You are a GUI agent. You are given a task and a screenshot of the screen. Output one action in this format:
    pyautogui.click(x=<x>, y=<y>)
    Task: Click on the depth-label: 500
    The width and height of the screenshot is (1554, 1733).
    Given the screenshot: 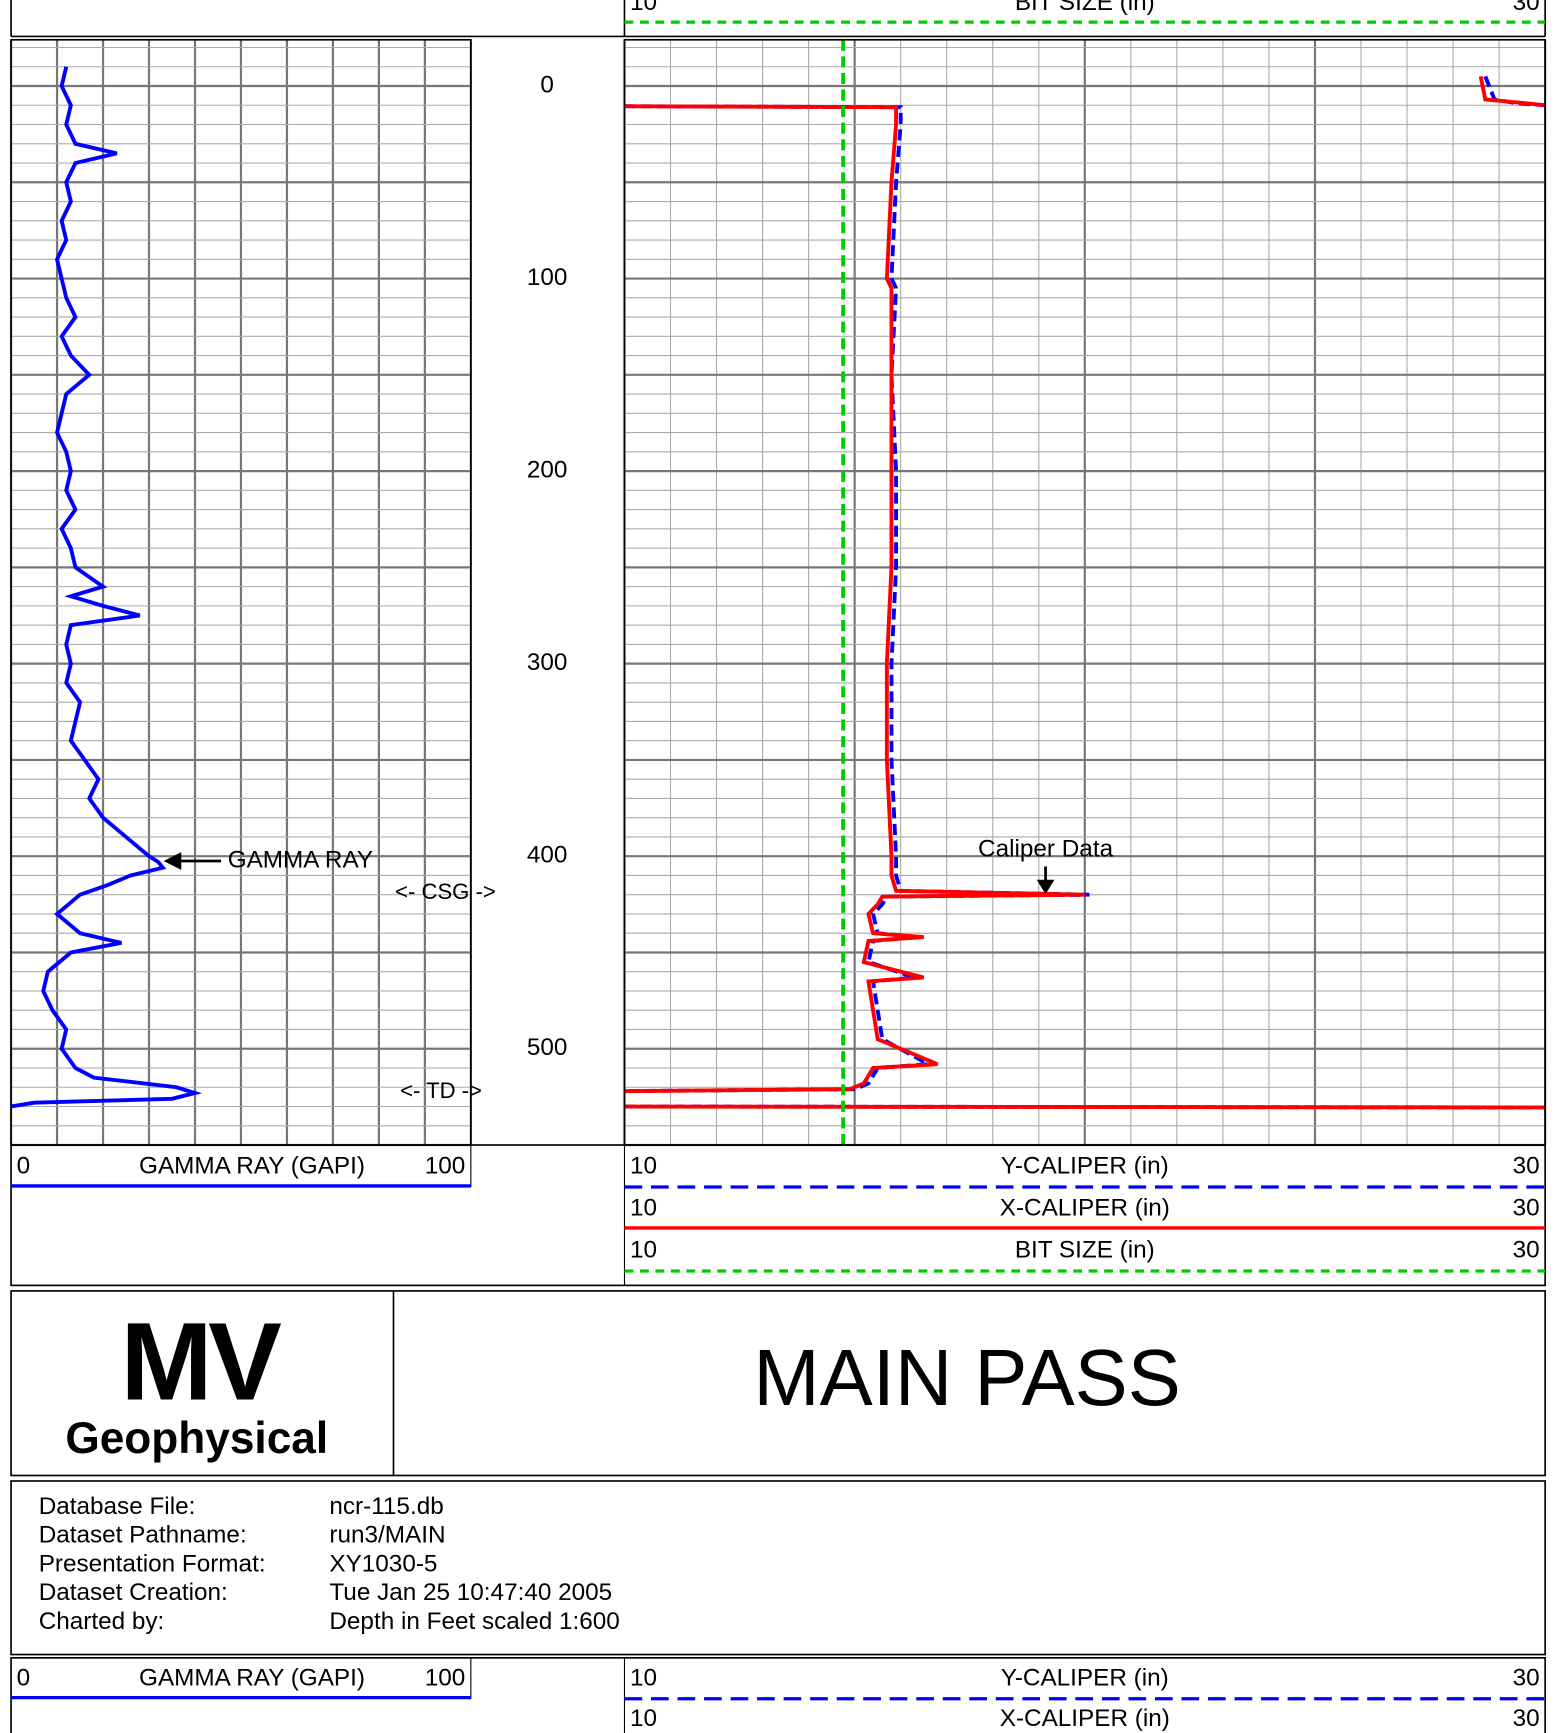 What is the action you would take?
    pyautogui.click(x=547, y=1047)
    